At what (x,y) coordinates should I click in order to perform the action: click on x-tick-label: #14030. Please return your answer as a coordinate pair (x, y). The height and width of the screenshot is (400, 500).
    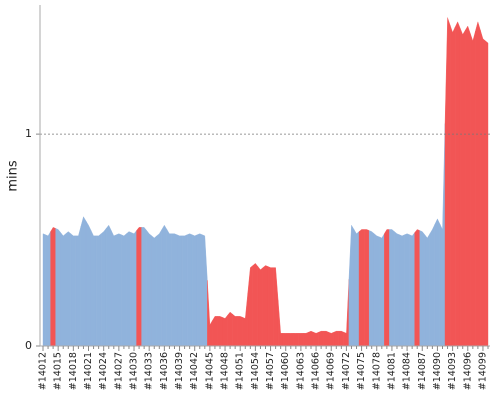
    Looking at the image, I should click on (134, 371).